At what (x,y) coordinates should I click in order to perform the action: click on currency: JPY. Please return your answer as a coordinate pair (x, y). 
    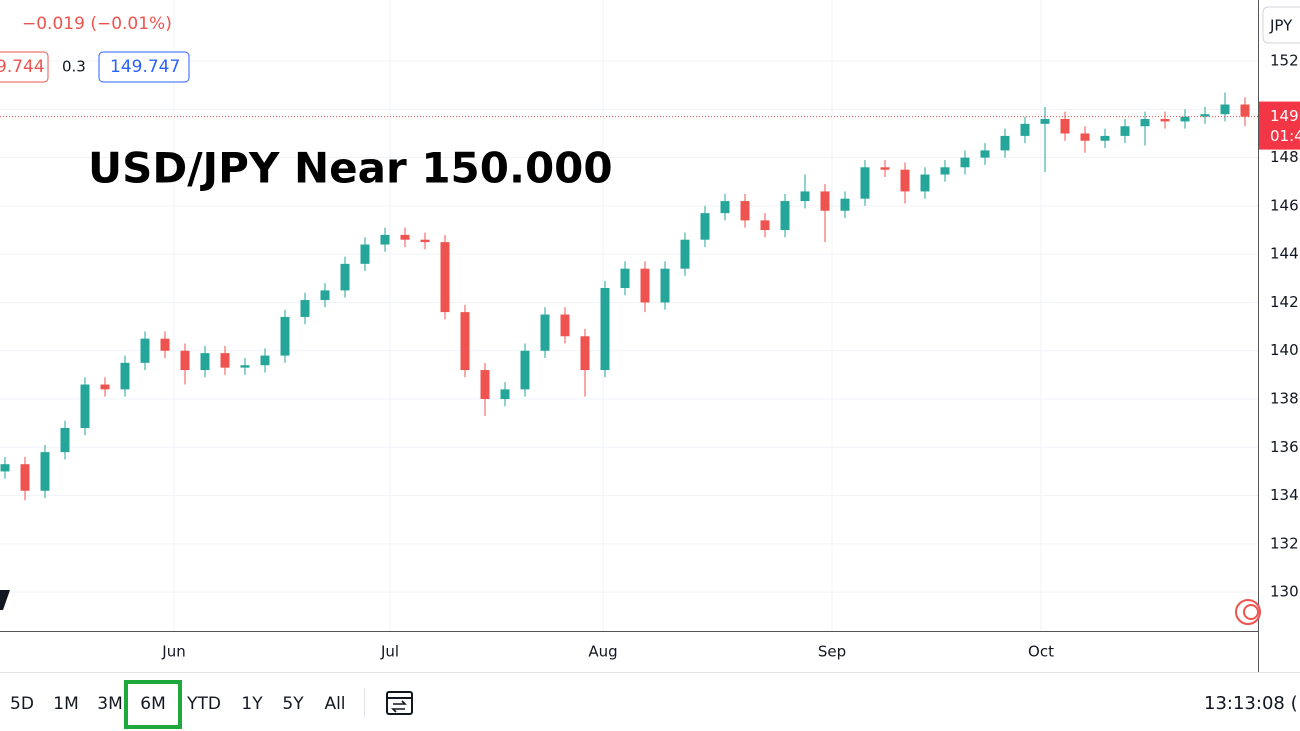
    Looking at the image, I should click on (1281, 26).